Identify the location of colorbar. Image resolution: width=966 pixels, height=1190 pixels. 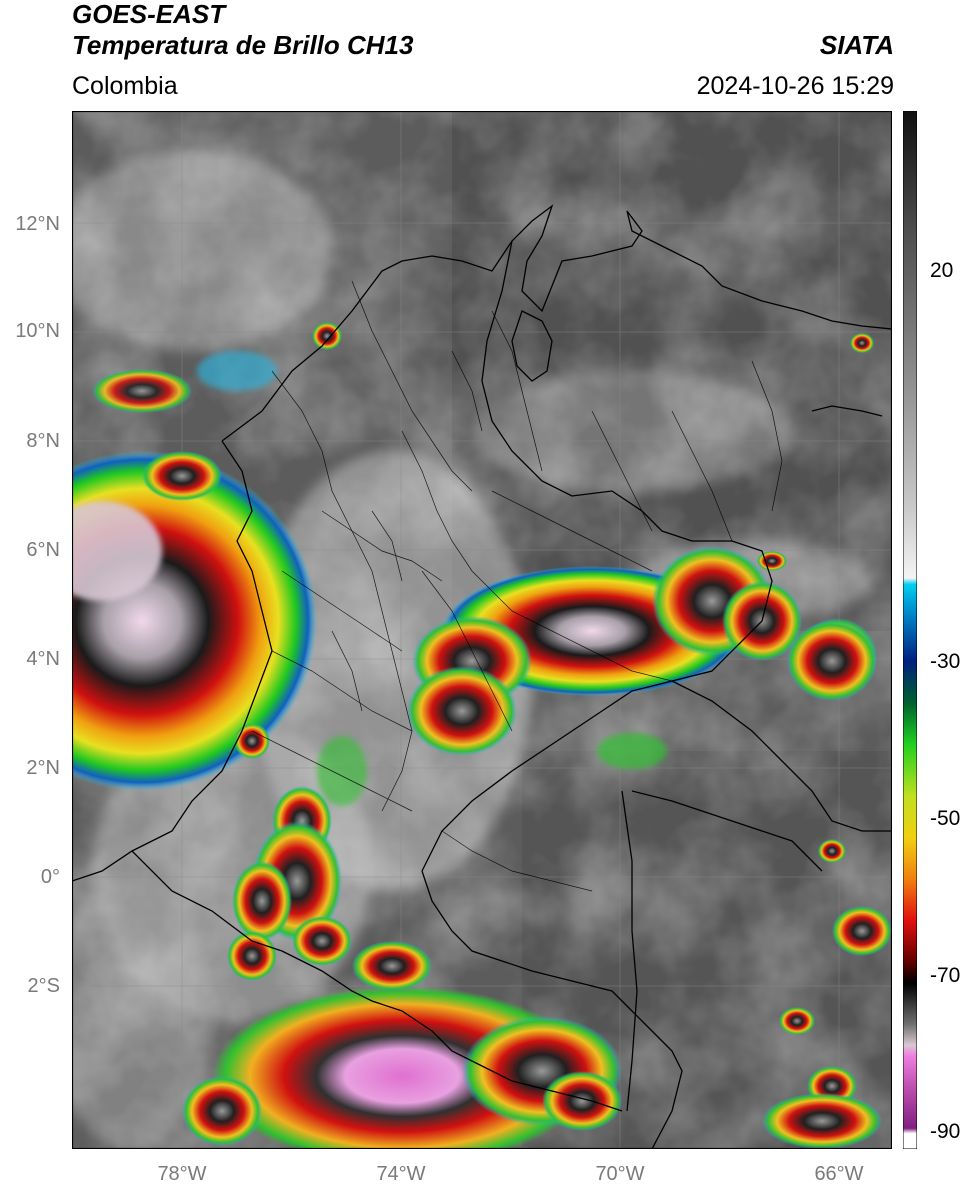
(910, 630).